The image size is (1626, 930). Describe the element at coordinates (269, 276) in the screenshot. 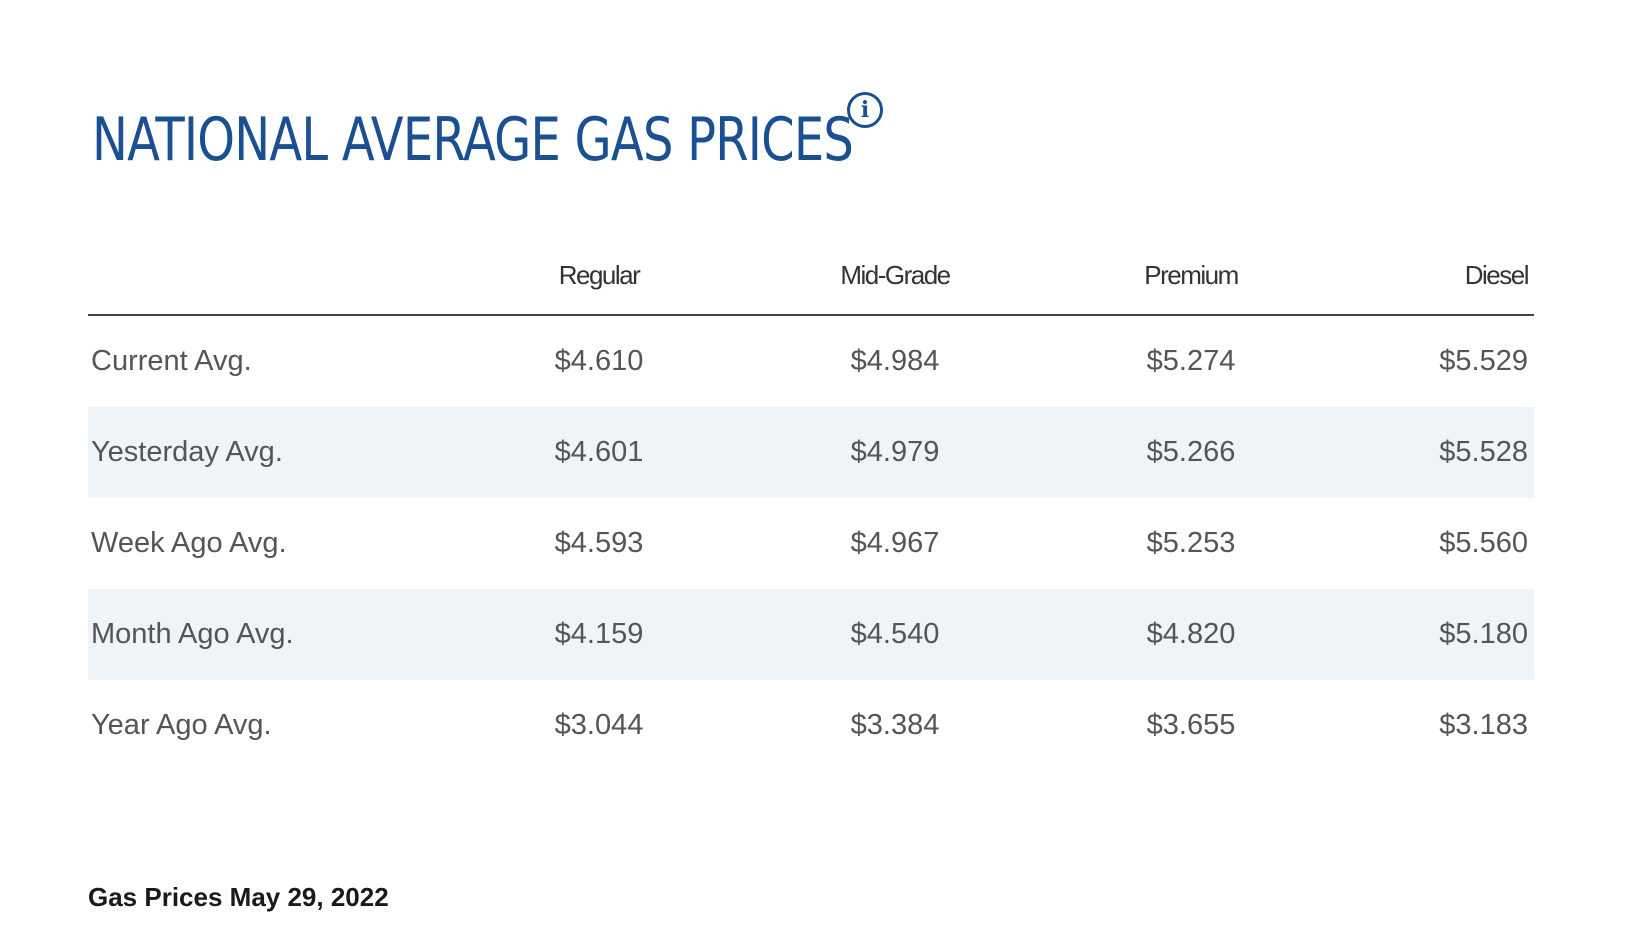

I see `column-header-label` at that location.